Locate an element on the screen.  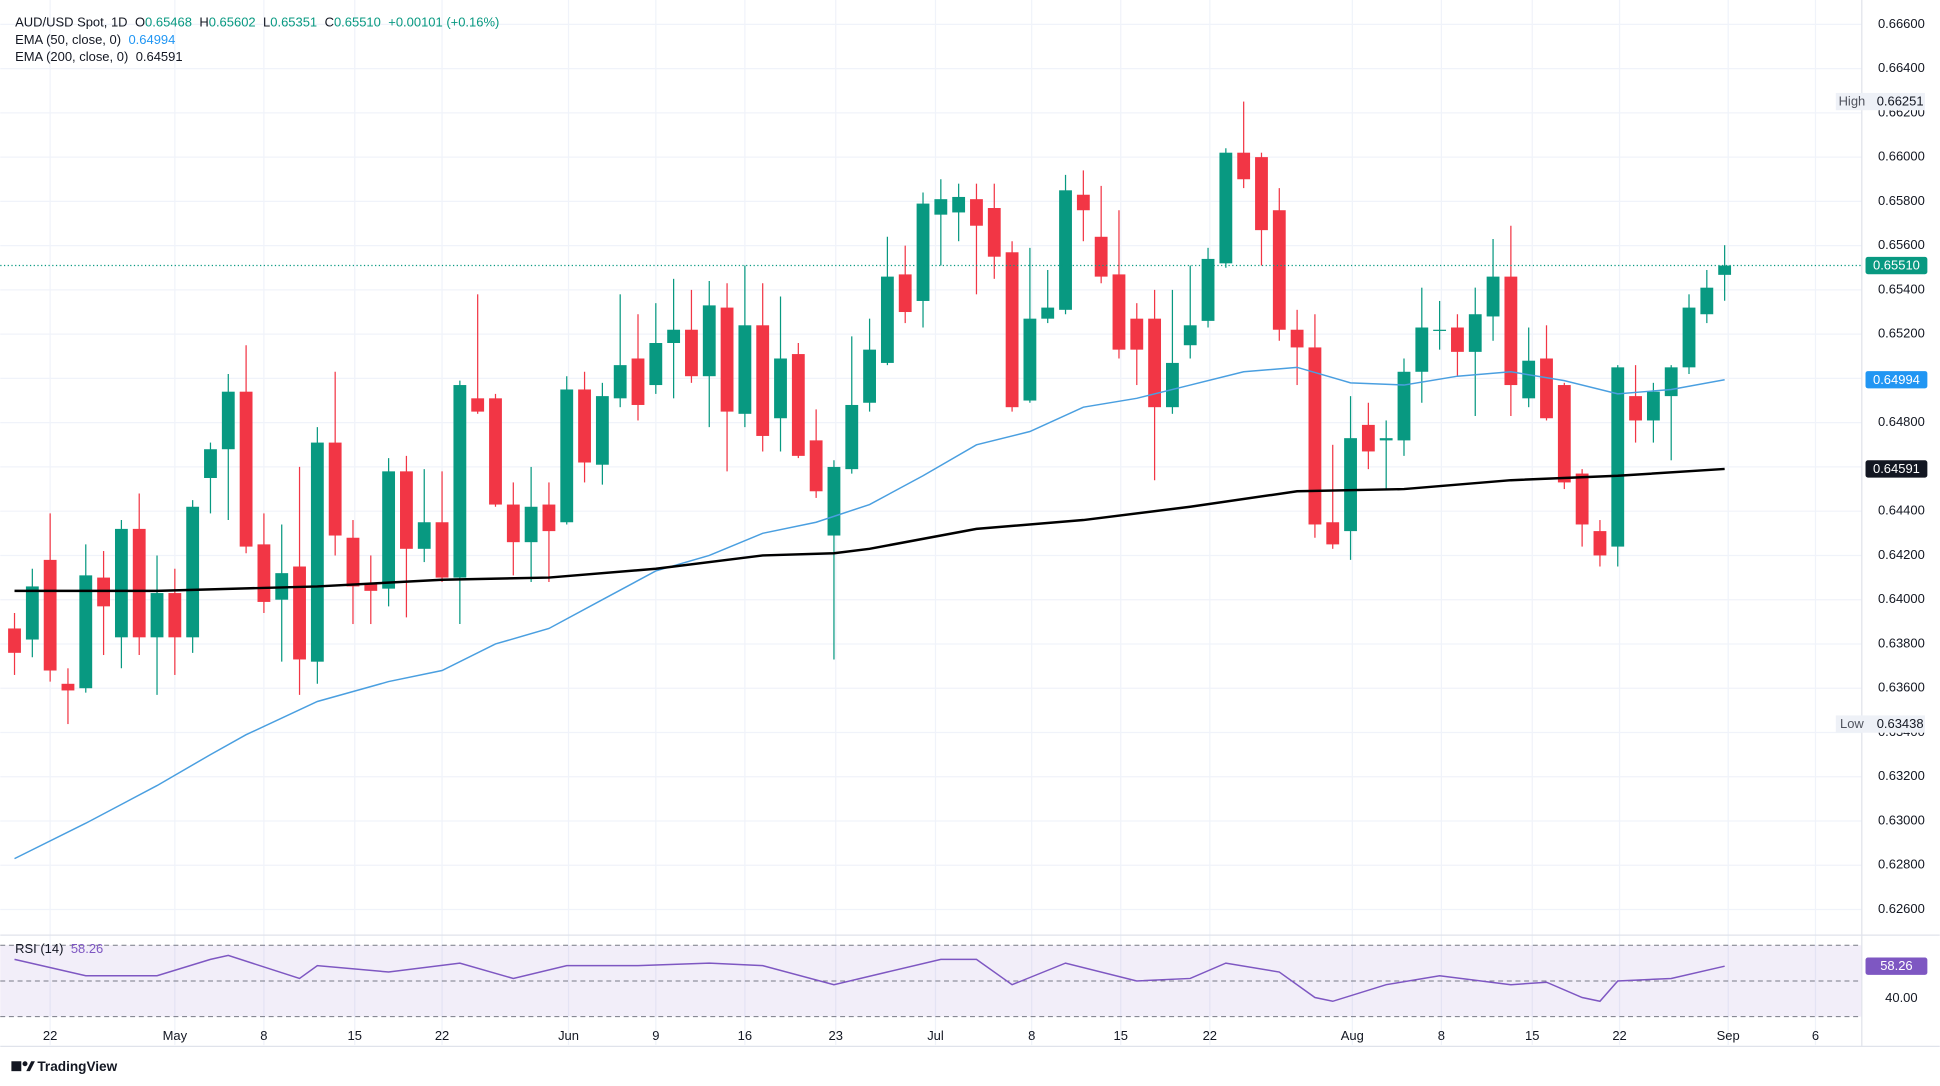
y-tick-label: 0.64800 is located at coordinates (1901, 421).